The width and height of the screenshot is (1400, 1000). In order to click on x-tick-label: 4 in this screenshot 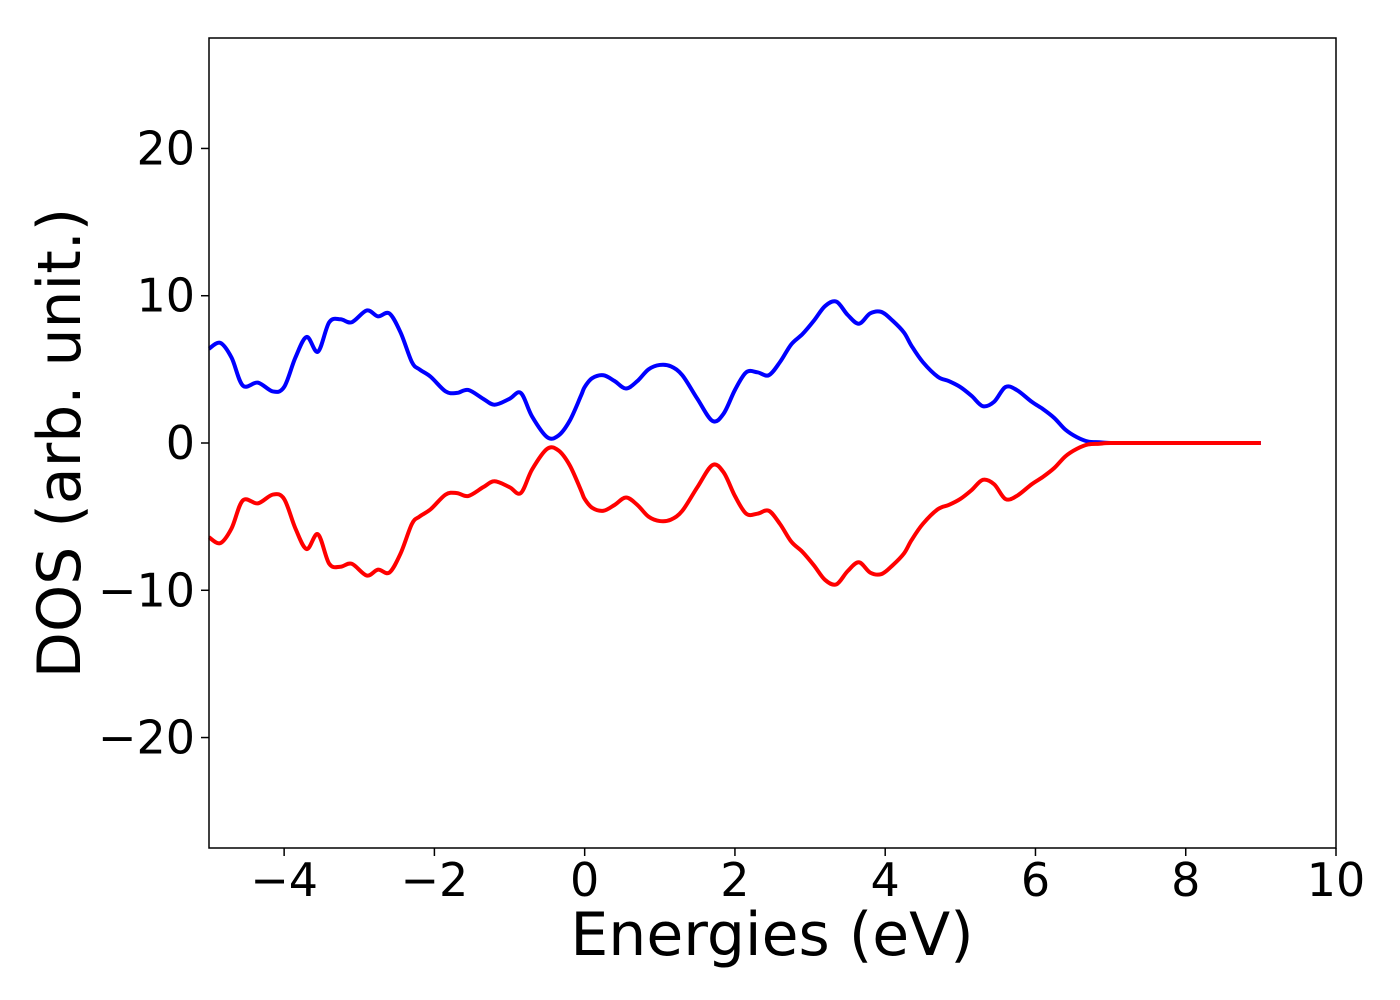, I will do `click(885, 880)`.